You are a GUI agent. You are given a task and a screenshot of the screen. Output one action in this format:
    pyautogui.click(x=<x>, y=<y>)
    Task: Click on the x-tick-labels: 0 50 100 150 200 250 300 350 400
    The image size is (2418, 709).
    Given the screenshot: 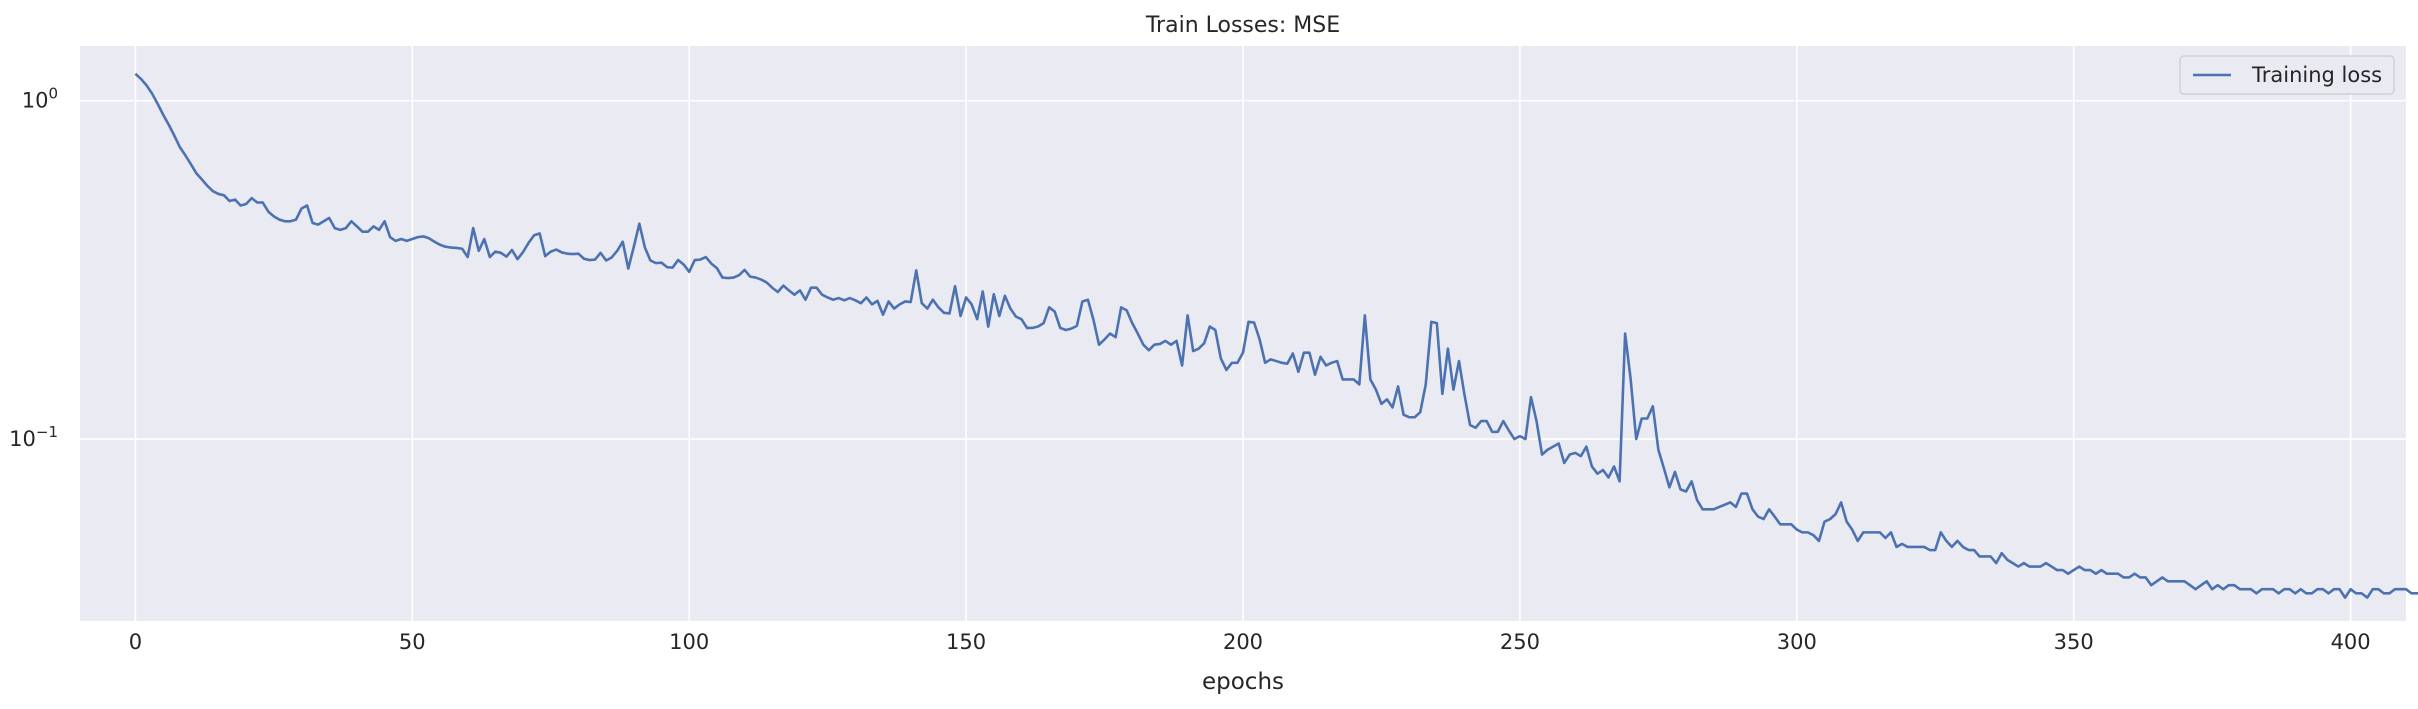 What is the action you would take?
    pyautogui.click(x=1250, y=642)
    